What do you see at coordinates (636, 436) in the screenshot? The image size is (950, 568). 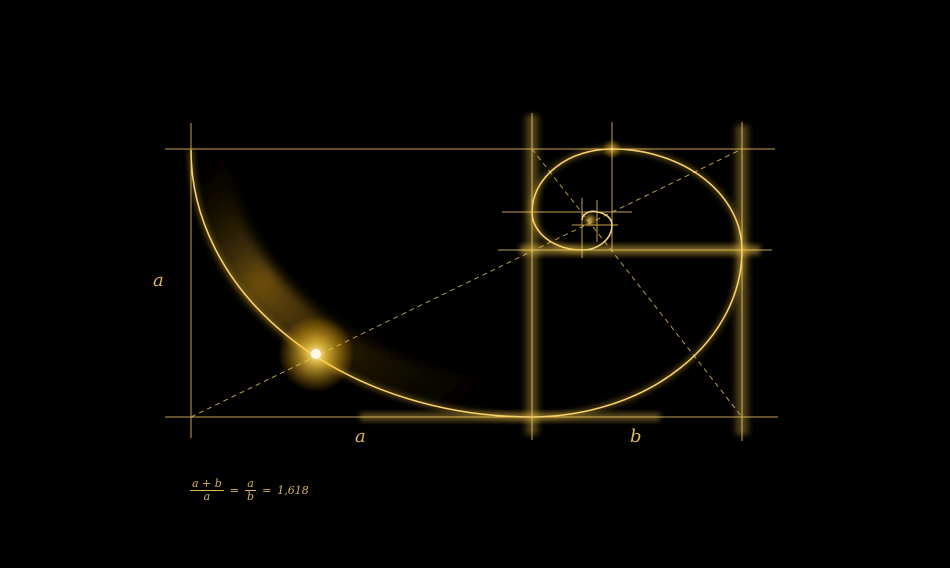 I see `bottom-label-b: b` at bounding box center [636, 436].